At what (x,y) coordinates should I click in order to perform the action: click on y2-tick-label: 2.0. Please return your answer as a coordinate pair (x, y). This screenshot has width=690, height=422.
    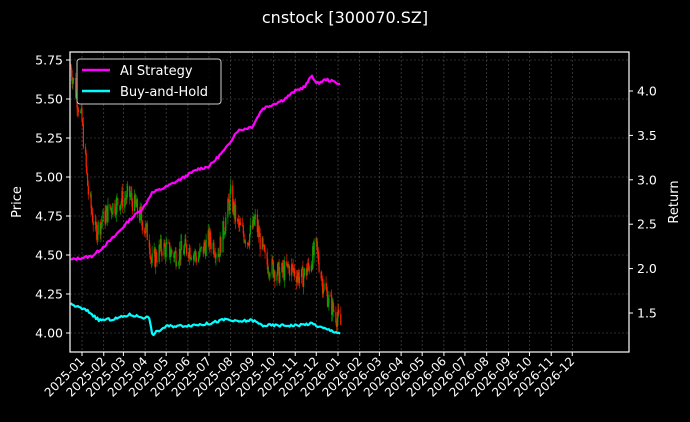
    Looking at the image, I should click on (647, 268).